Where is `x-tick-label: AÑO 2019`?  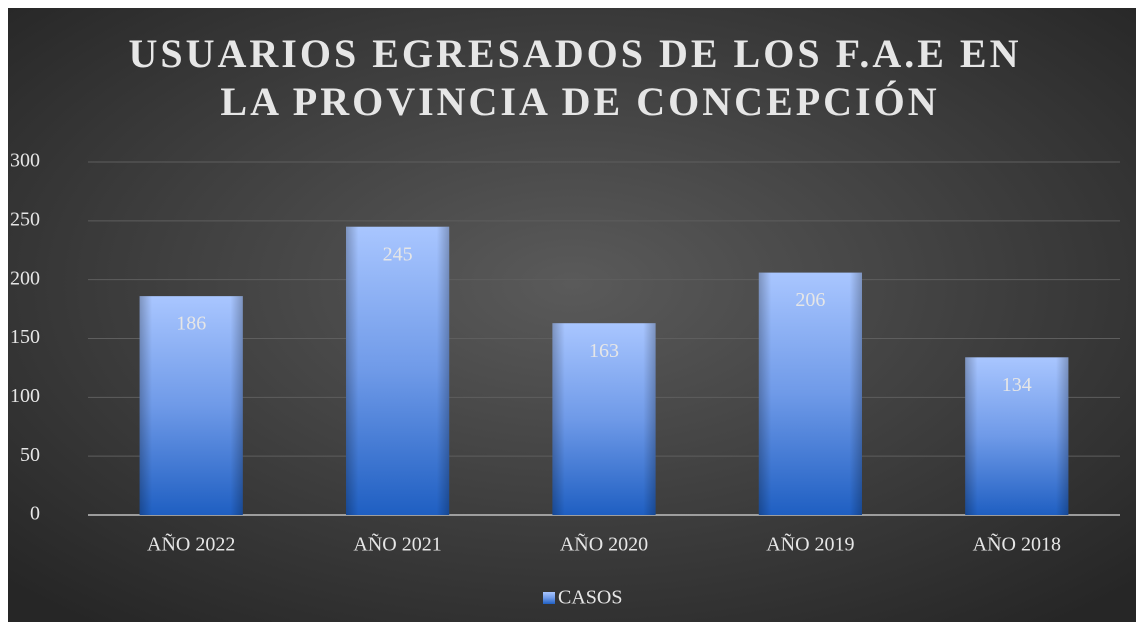 x-tick-label: AÑO 2019 is located at coordinates (810, 544).